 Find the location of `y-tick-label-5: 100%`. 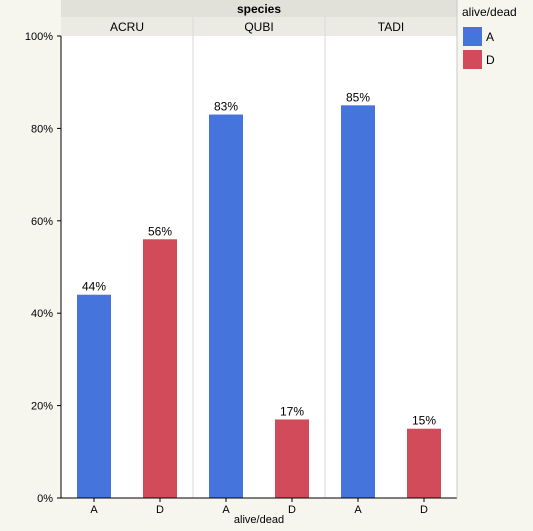

y-tick-label-5: 100% is located at coordinates (39, 37).